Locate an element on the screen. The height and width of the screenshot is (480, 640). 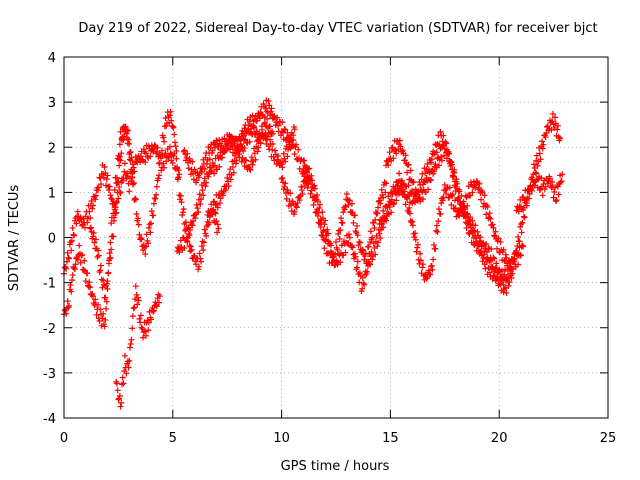
y-tick-label: 3 is located at coordinates (52, 103).